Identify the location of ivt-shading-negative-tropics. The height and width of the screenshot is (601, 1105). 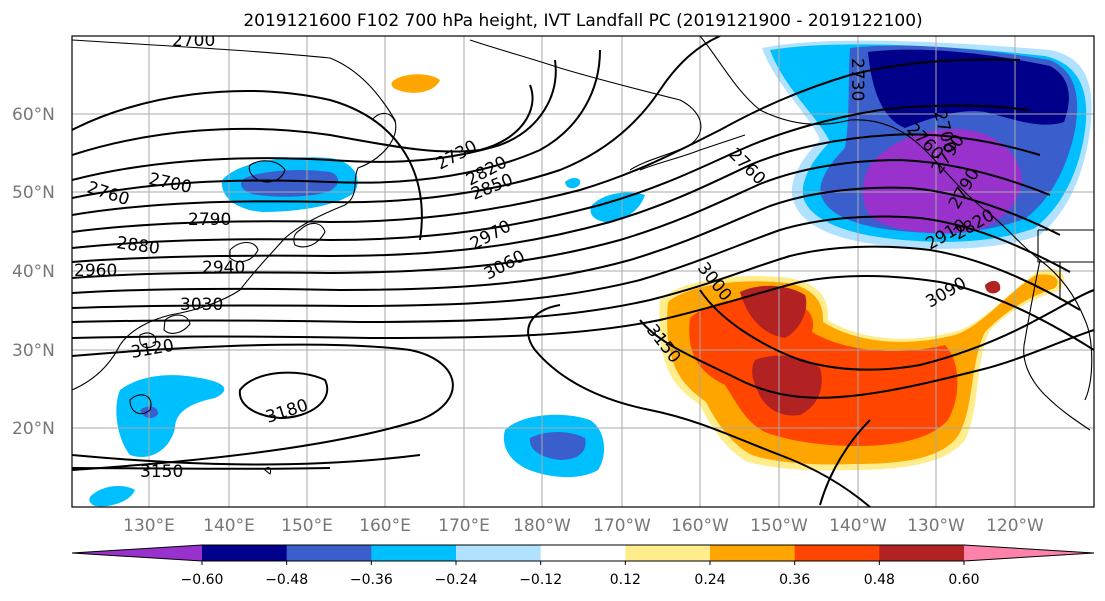
(347, 441).